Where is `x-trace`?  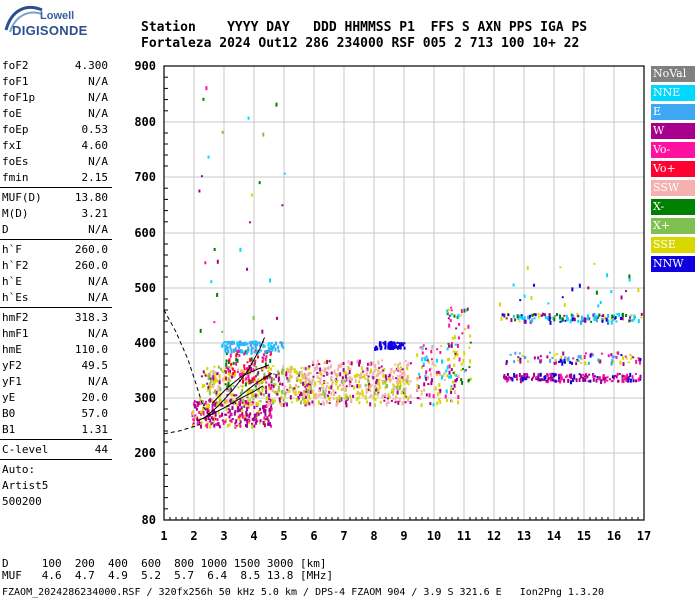
x-trace is located at coordinates (240, 384).